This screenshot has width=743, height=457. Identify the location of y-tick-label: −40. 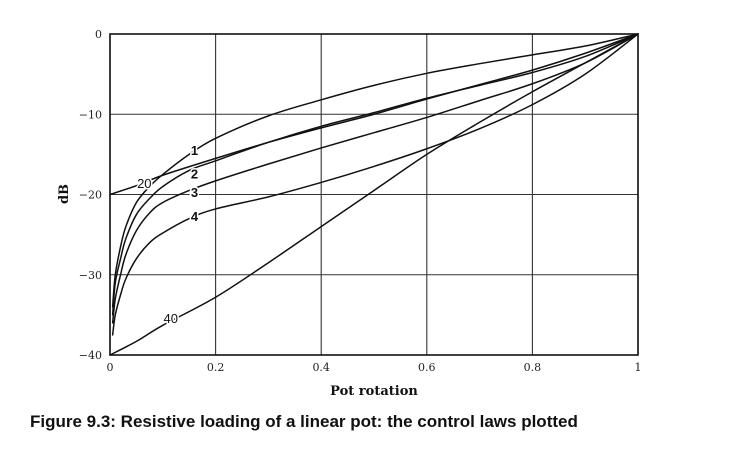
(90, 355).